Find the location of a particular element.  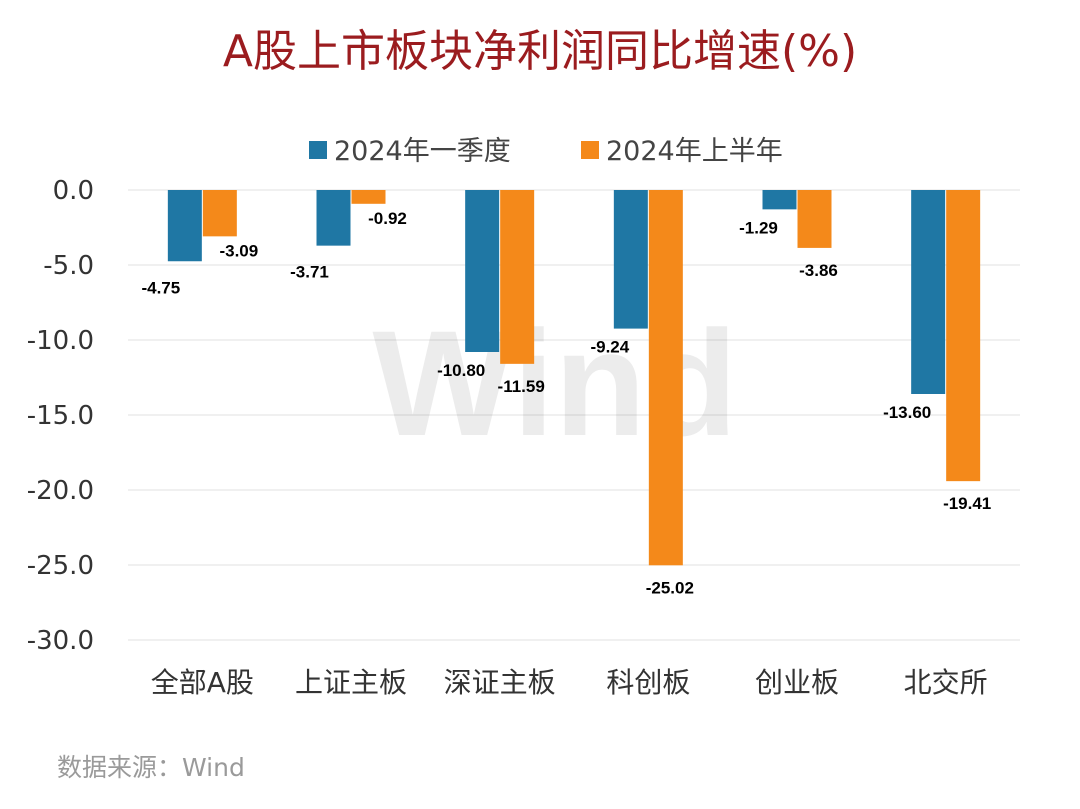

y-tick-label: -20.0 is located at coordinates (60, 491).